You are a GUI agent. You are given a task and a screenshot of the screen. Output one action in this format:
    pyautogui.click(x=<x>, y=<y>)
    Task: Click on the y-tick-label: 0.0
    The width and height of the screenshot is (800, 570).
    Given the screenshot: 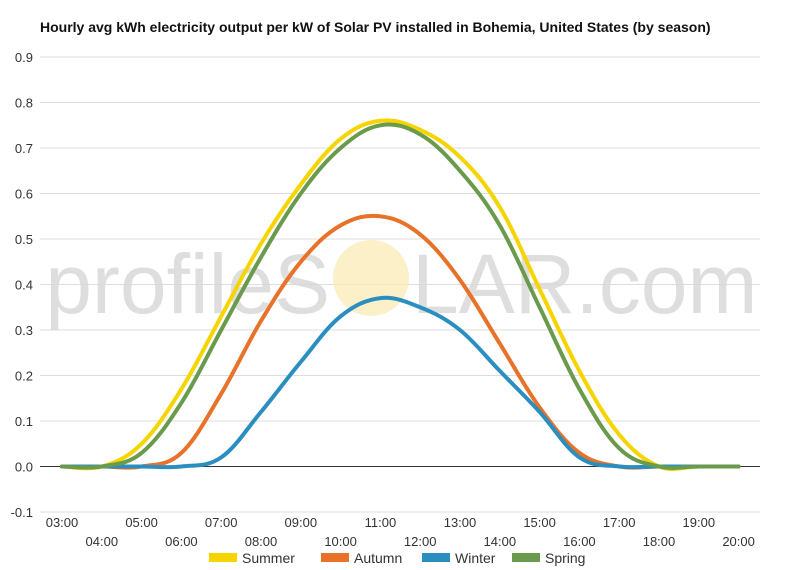 What is the action you would take?
    pyautogui.click(x=24, y=467)
    